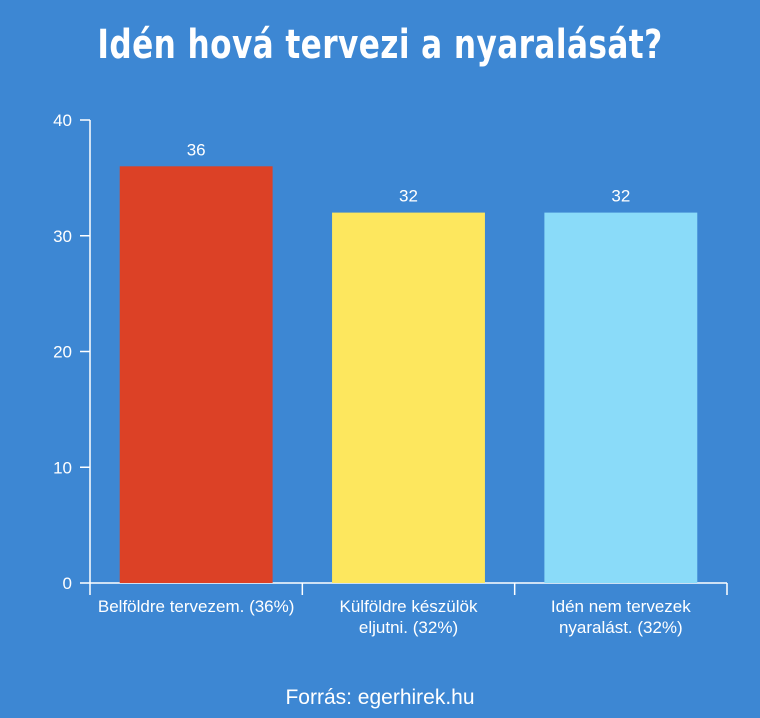 This screenshot has height=718, width=760. What do you see at coordinates (62, 236) in the screenshot?
I see `y-tick-label: 30` at bounding box center [62, 236].